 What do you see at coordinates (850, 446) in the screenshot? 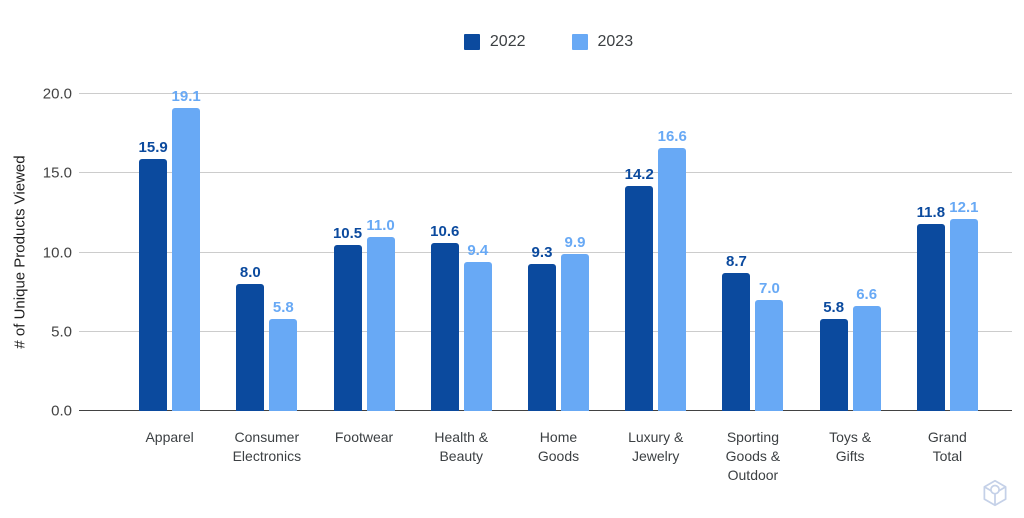
I see `category-label: Toys & Gifts` at bounding box center [850, 446].